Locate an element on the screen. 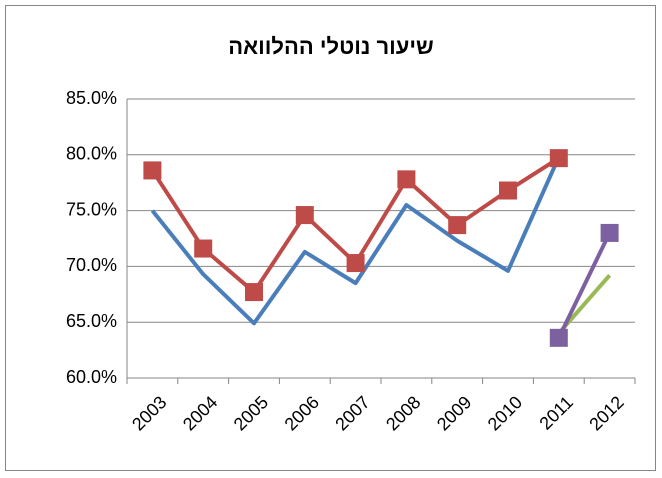 The height and width of the screenshot is (478, 662). y-tick-label: 60.0% is located at coordinates (91, 377).